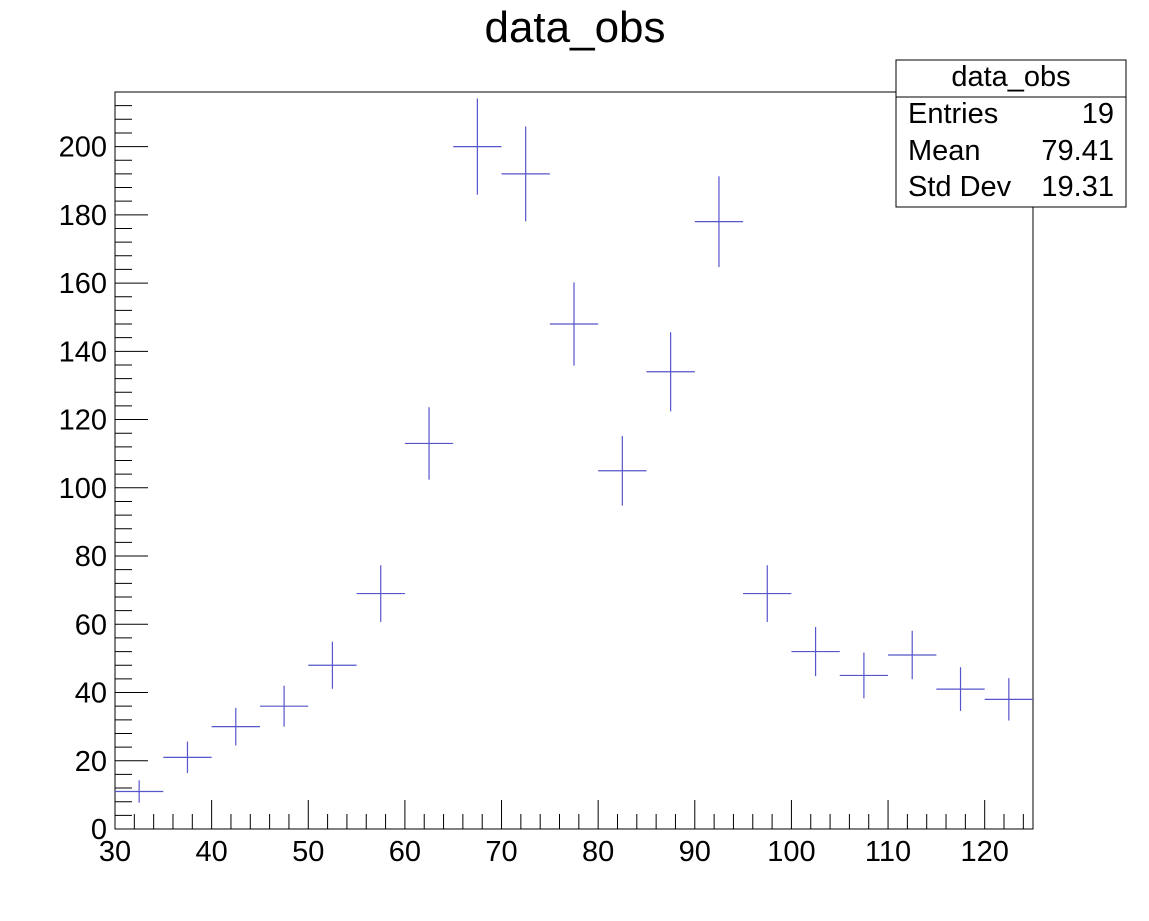 This screenshot has height=921, width=1149. I want to click on stats-box-frame, so click(1011, 133).